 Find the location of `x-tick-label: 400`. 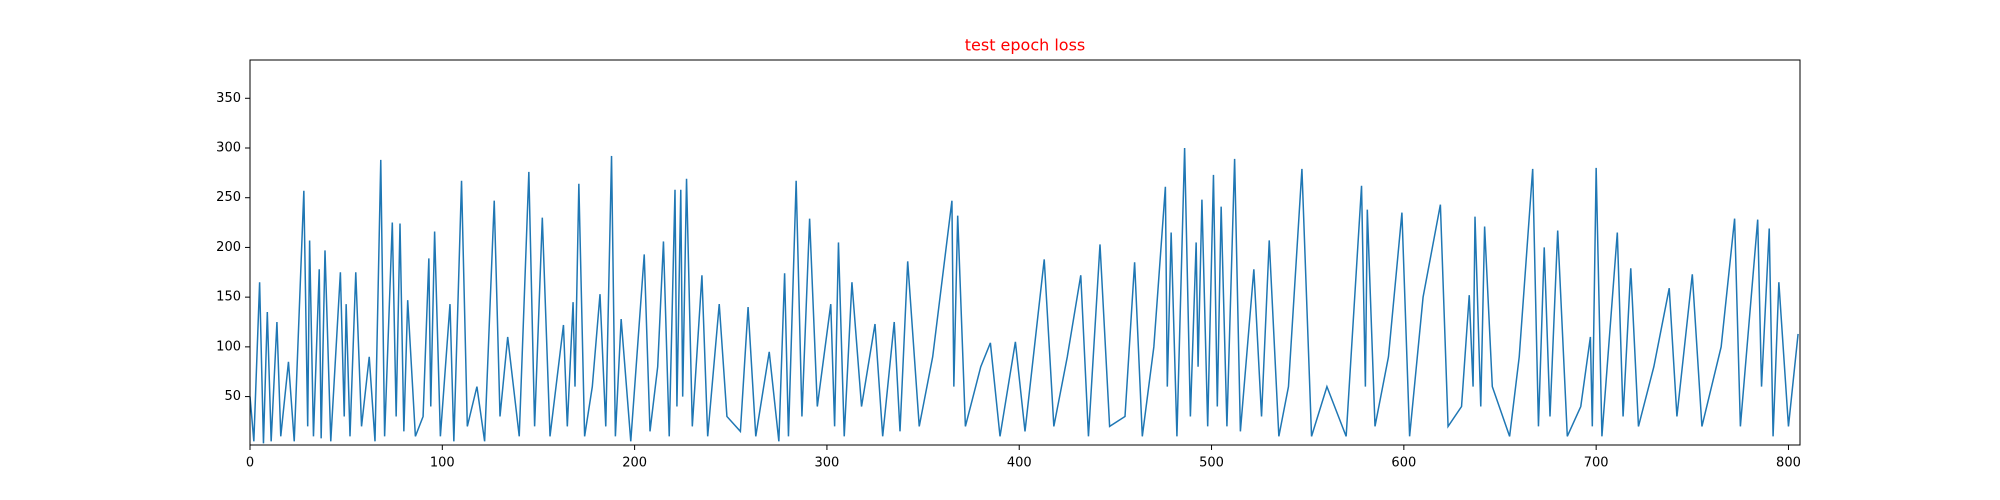

x-tick-label: 400 is located at coordinates (1019, 463).